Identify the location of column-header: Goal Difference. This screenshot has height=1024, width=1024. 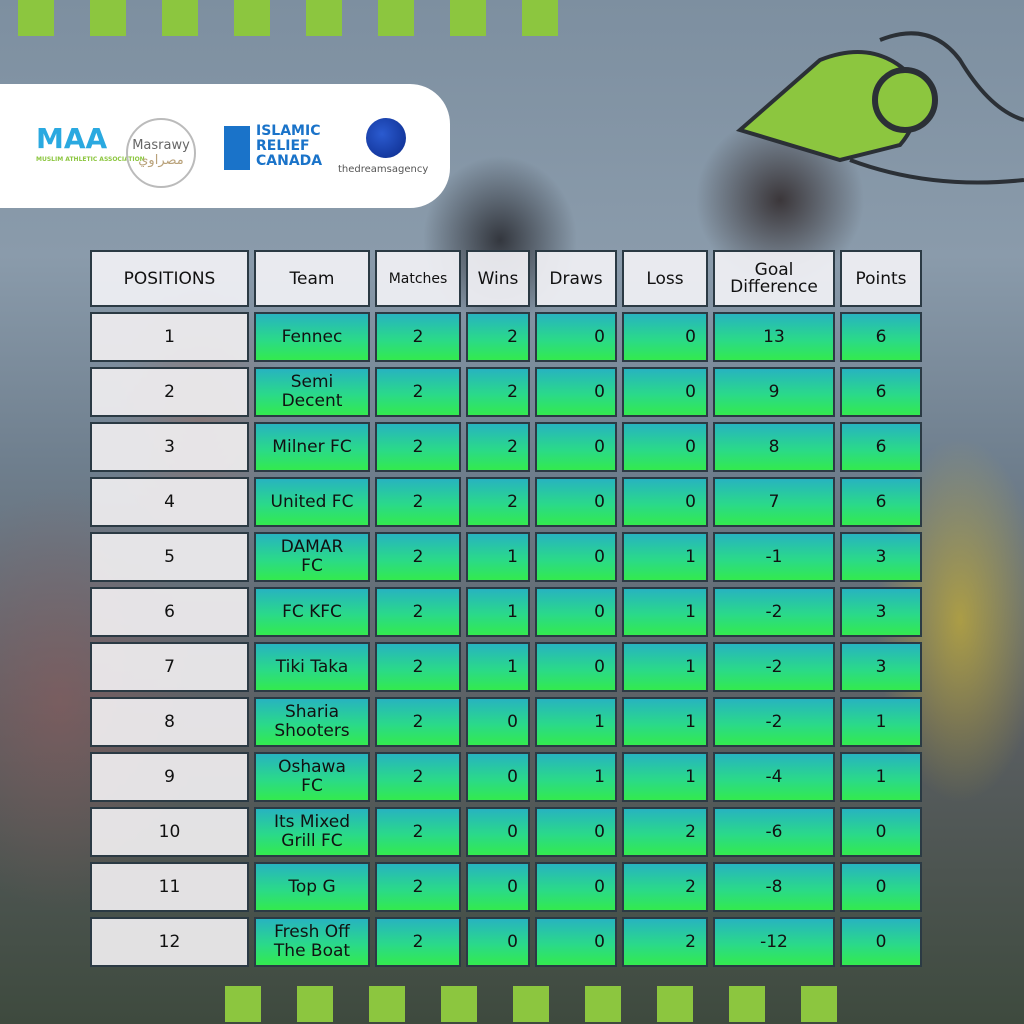
(774, 278).